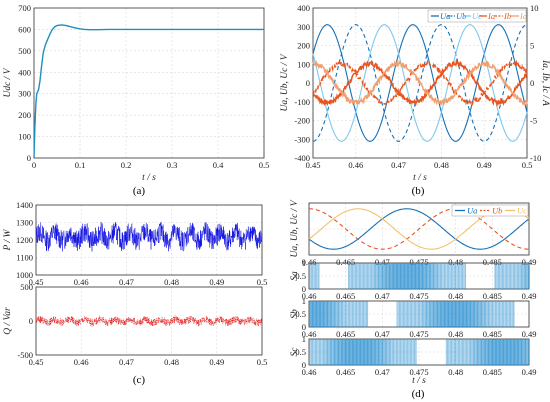 This screenshot has width=550, height=402. I want to click on chart-d-legend-label: Uc, so click(522, 211).